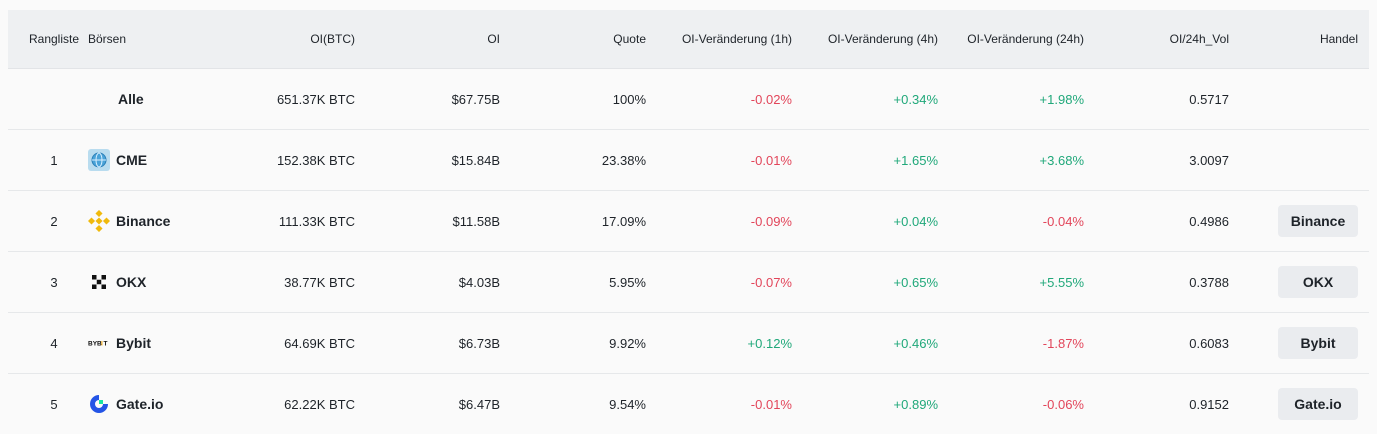 This screenshot has height=434, width=1377. What do you see at coordinates (1318, 282) in the screenshot?
I see `trade-button: OKX` at bounding box center [1318, 282].